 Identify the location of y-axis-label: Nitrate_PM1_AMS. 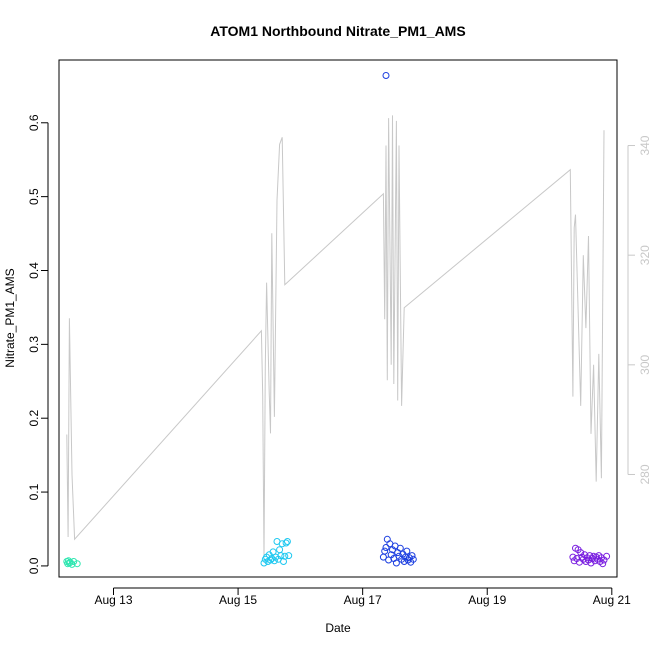
(10, 317).